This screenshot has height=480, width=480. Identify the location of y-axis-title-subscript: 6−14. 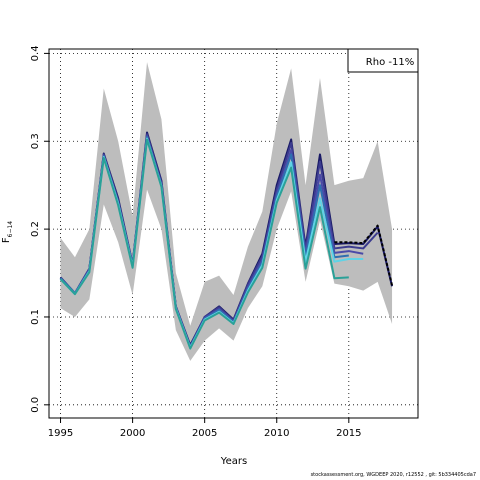
(10, 229).